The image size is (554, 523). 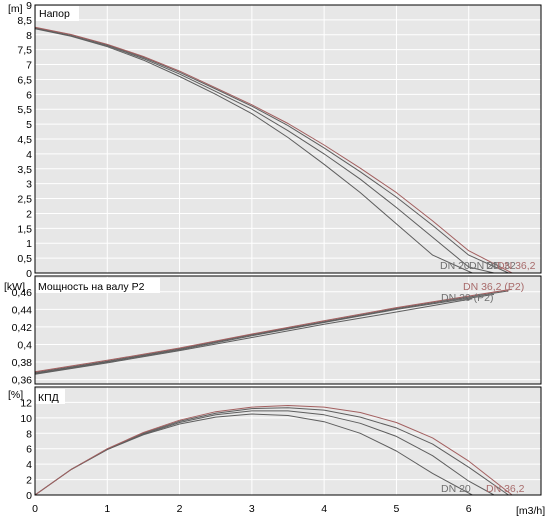 I want to click on head-label-dn362: DN 36,2, so click(x=516, y=266).